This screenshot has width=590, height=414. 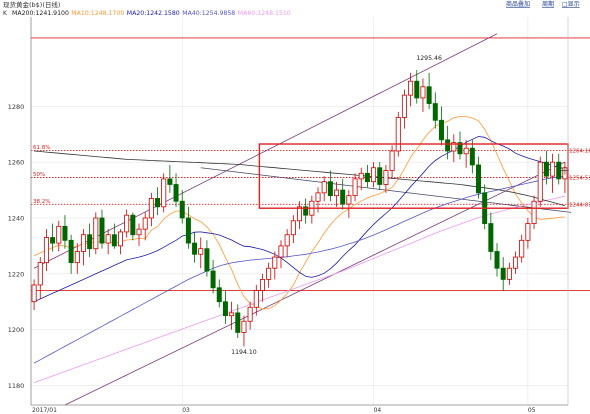 What do you see at coordinates (264, 13) in the screenshot?
I see `ma-legend-4: MA60:1248.1510` at bounding box center [264, 13].